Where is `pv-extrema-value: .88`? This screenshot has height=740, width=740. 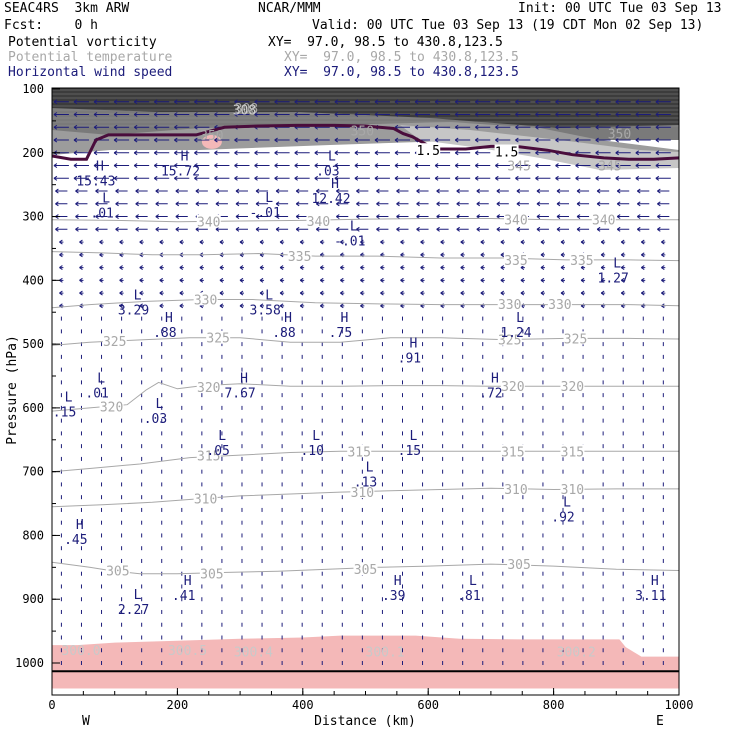 pv-extrema-value: .88 is located at coordinates (283, 333).